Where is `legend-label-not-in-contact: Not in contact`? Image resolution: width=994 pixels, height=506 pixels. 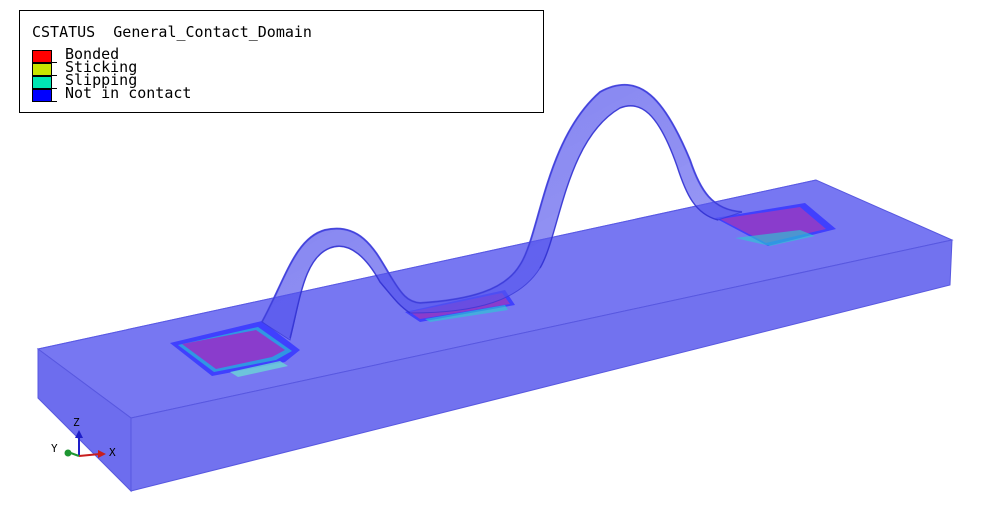 legend-label-not-in-contact: Not in contact is located at coordinates (128, 93).